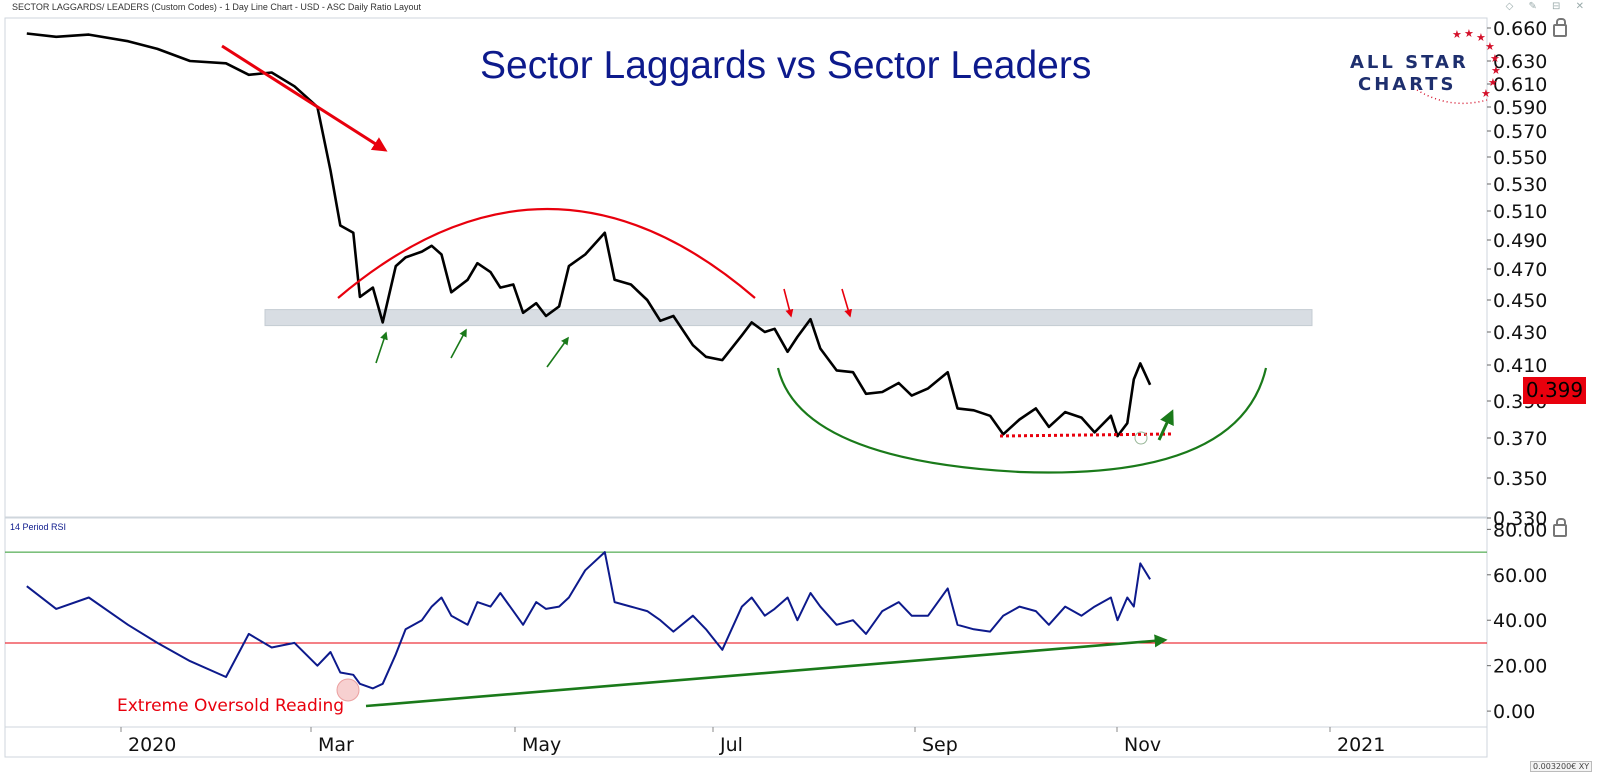  I want to click on price-ytick-label: 0.530, so click(1520, 185).